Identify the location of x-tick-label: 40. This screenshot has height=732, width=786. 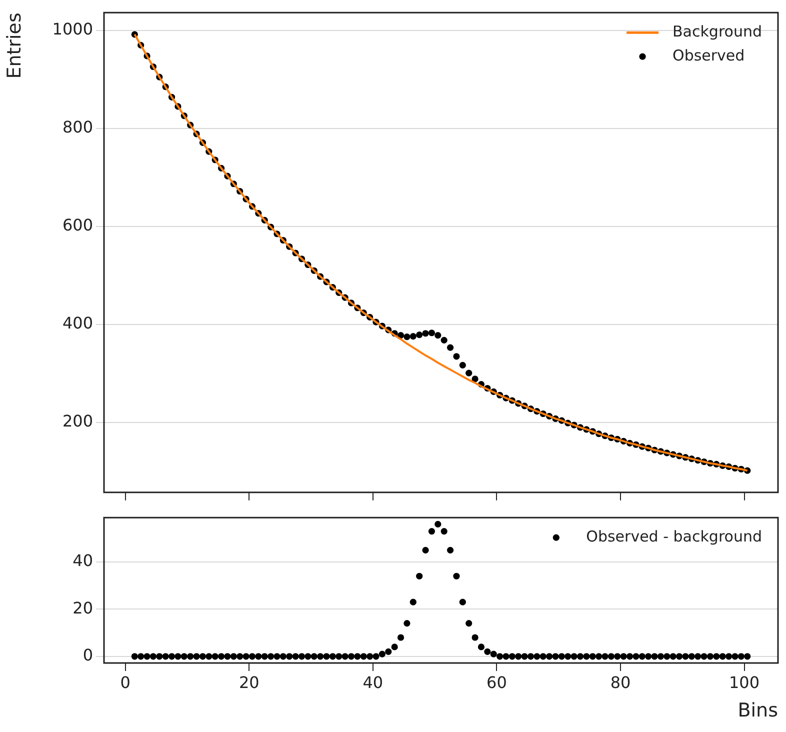
(373, 682).